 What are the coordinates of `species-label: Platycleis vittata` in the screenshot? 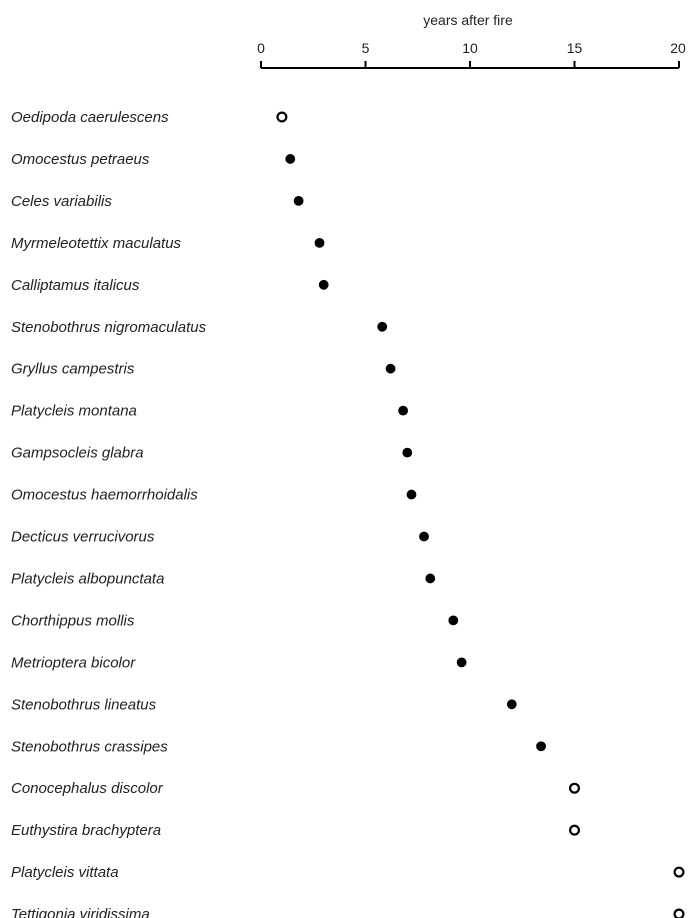 It's located at (65, 872).